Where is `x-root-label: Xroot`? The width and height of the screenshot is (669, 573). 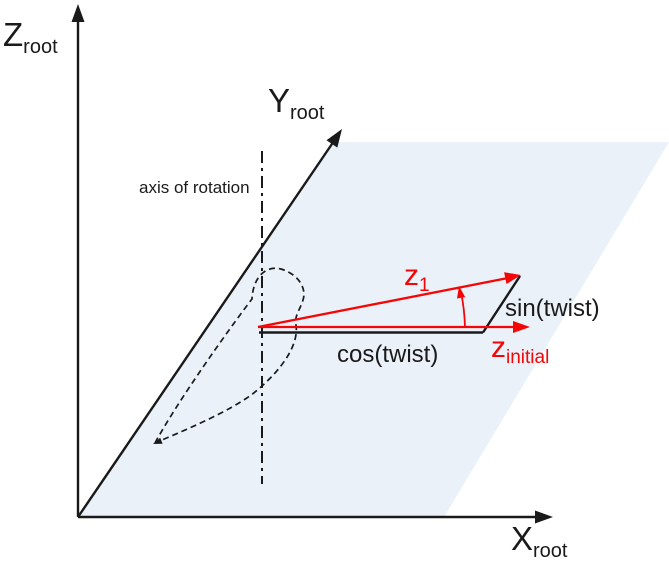 x-root-label: Xroot is located at coordinates (539, 541).